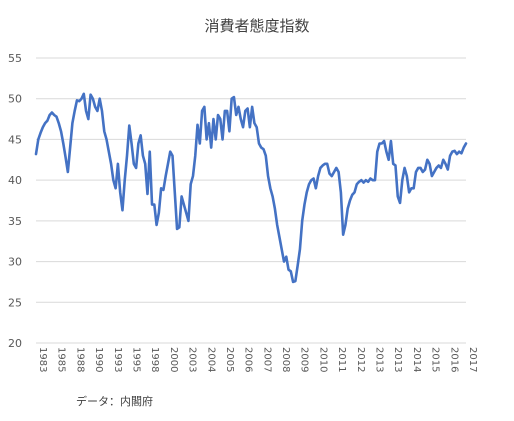  What do you see at coordinates (229, 359) in the screenshot?
I see `x-tick-label: 2005` at bounding box center [229, 359].